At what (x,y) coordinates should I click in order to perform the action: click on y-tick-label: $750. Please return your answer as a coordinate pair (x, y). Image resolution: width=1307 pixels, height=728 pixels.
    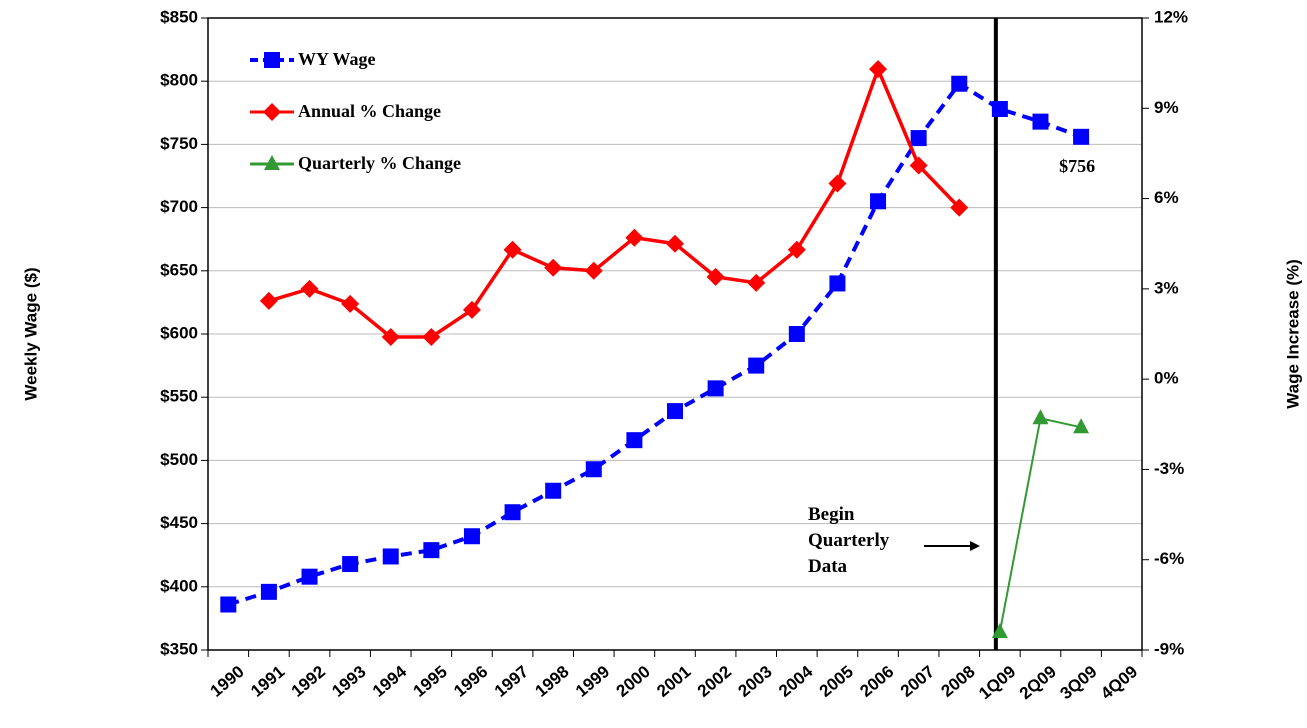
    Looking at the image, I should click on (179, 143).